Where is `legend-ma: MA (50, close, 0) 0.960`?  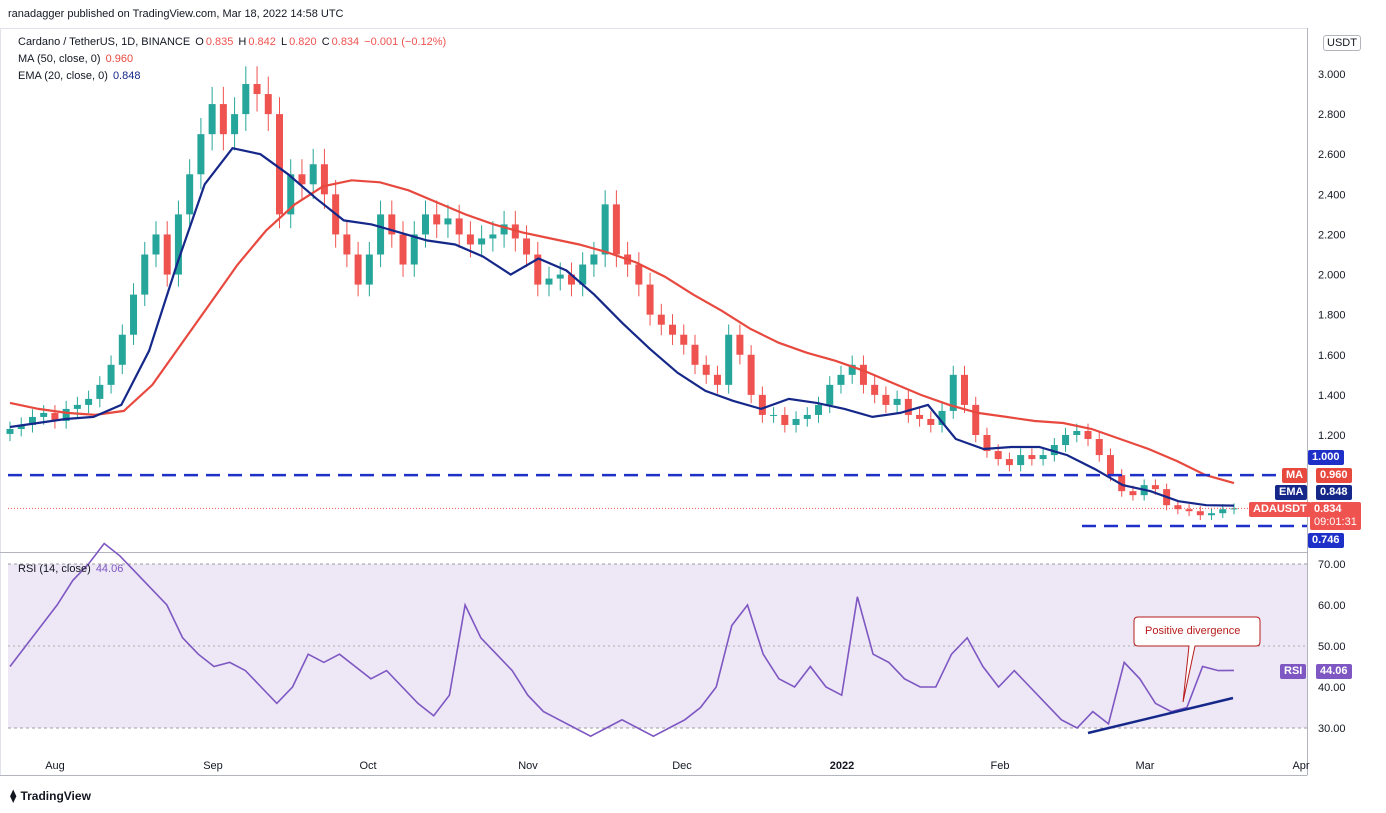
legend-ma: MA (50, close, 0) 0.960 is located at coordinates (76, 59).